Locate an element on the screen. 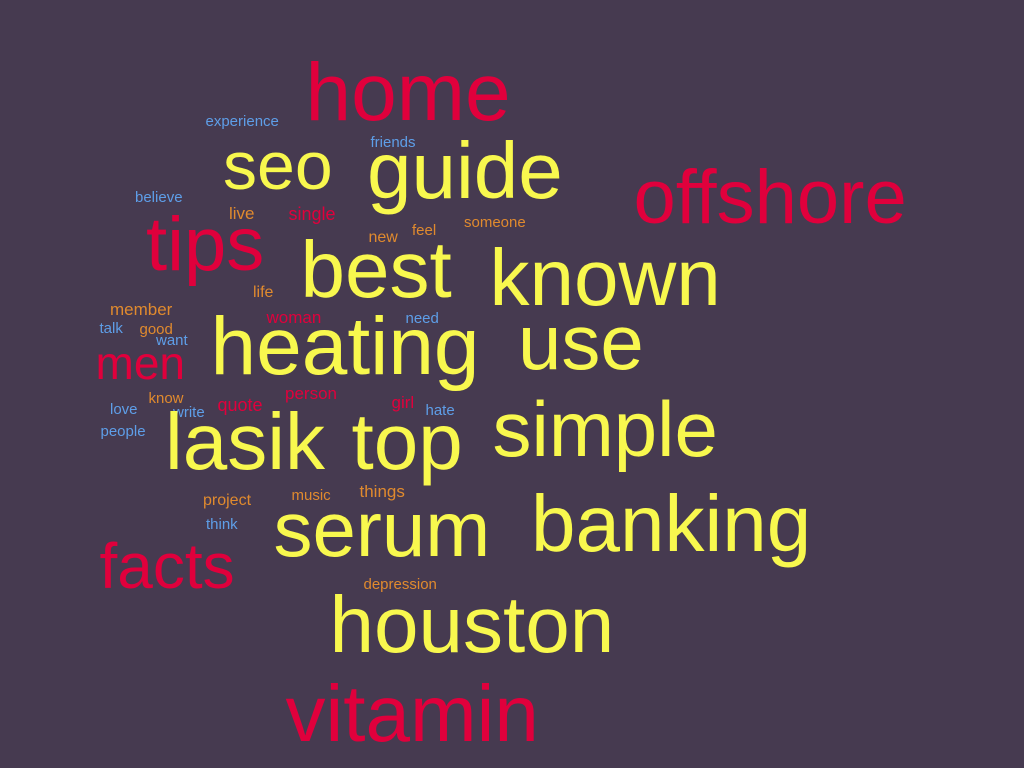 The image size is (1024, 768). word-home: home is located at coordinates (408, 93).